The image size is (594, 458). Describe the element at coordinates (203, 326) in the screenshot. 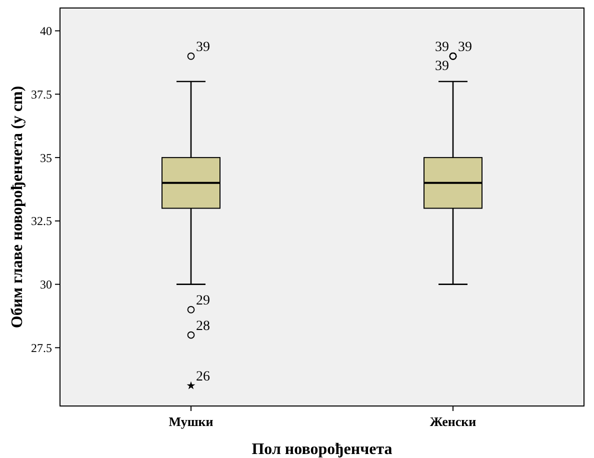

I see `annotation: 28` at that location.